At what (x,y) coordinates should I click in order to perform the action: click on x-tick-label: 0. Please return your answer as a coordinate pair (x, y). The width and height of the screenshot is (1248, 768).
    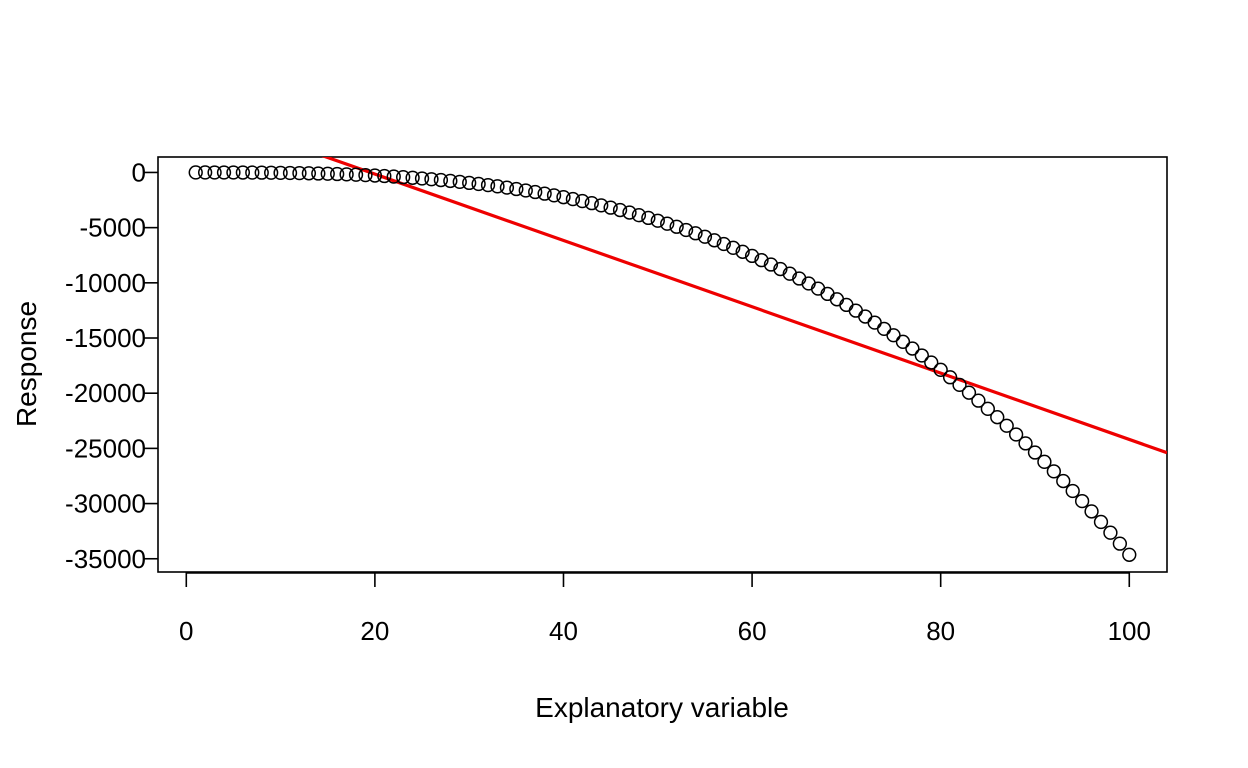
    Looking at the image, I should click on (186, 631).